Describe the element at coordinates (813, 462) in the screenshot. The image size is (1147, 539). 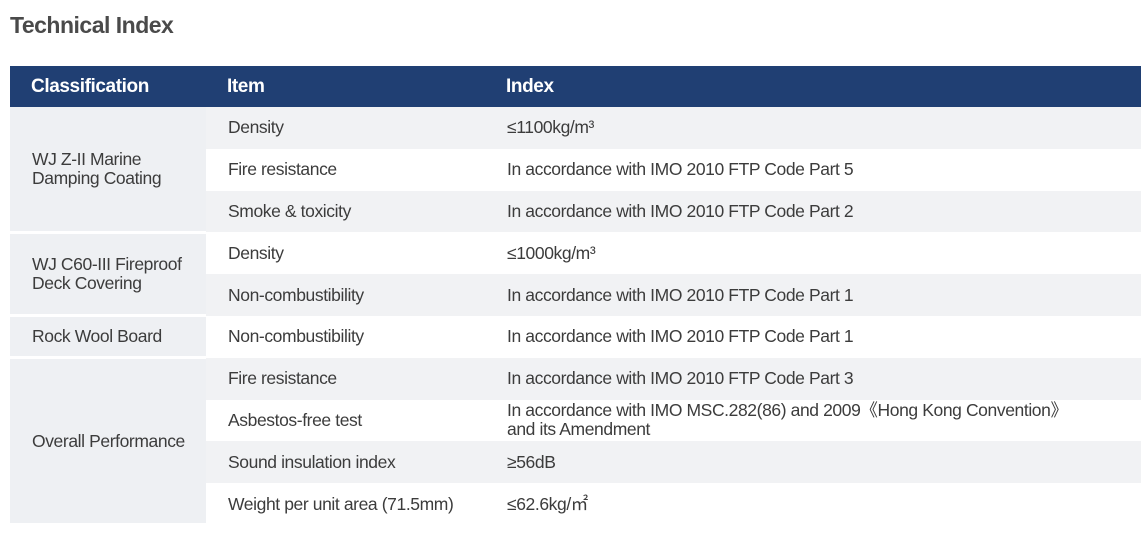
I see `index-cell: ≥56dB` at that location.